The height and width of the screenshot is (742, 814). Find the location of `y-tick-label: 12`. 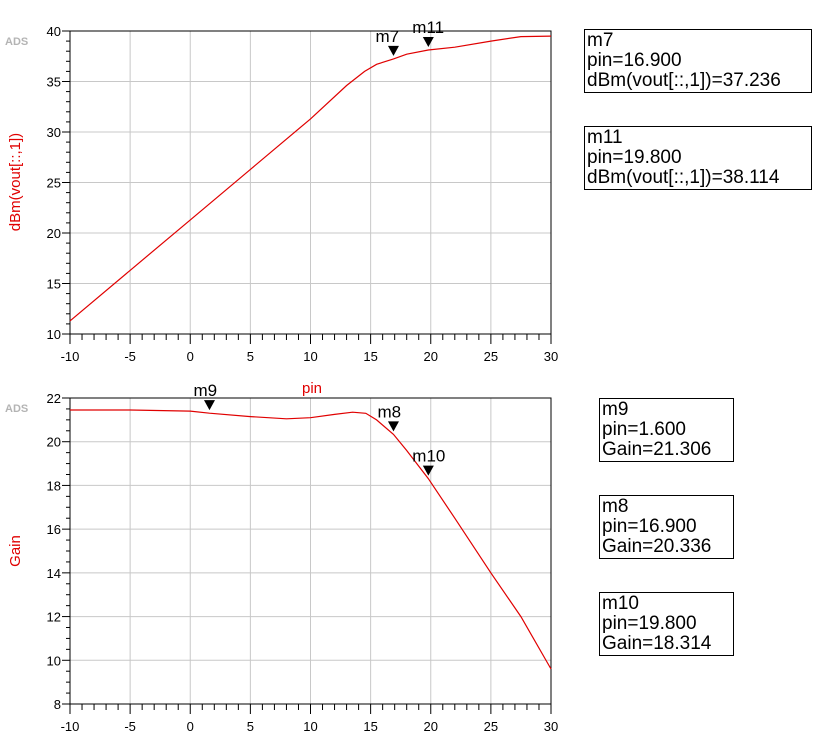

y-tick-label: 12 is located at coordinates (54, 617).